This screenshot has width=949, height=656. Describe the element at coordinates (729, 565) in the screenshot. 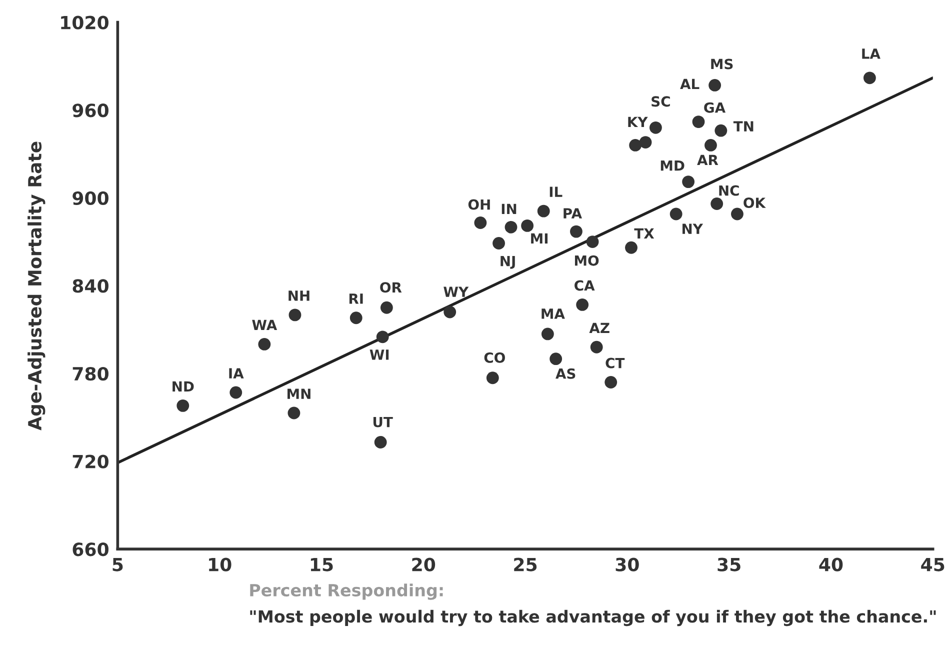

I see `x-tick-label: 35` at that location.